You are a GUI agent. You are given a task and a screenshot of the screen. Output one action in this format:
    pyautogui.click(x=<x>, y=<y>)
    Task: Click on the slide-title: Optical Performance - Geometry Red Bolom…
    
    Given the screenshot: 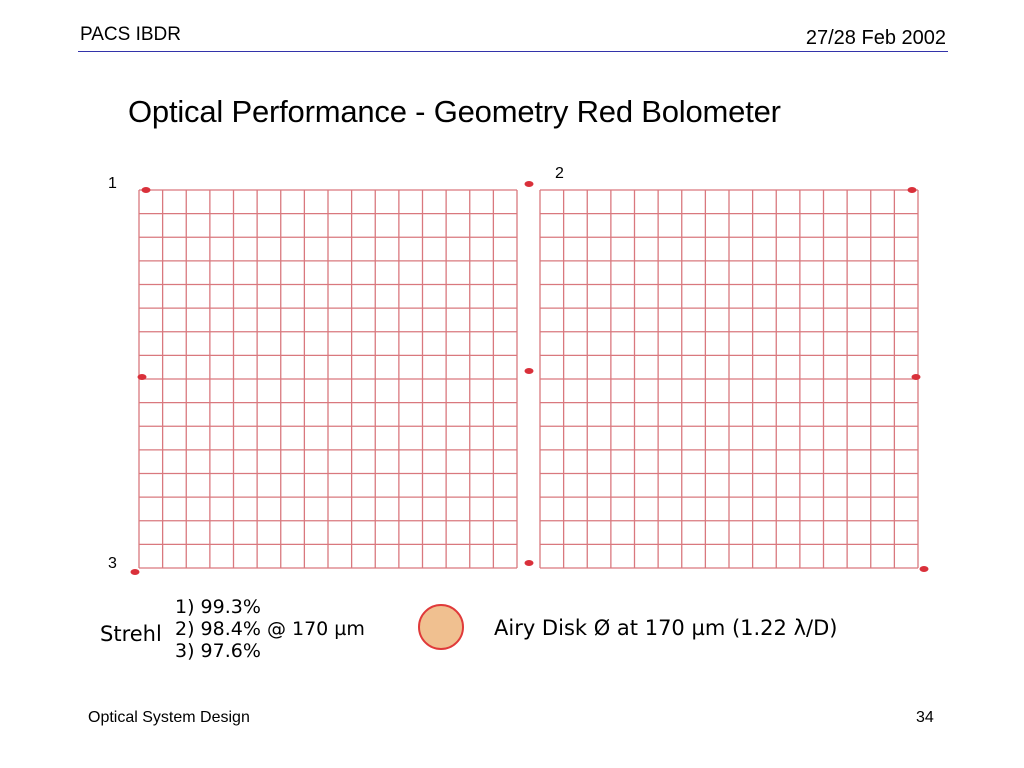 What is the action you would take?
    pyautogui.click(x=454, y=111)
    